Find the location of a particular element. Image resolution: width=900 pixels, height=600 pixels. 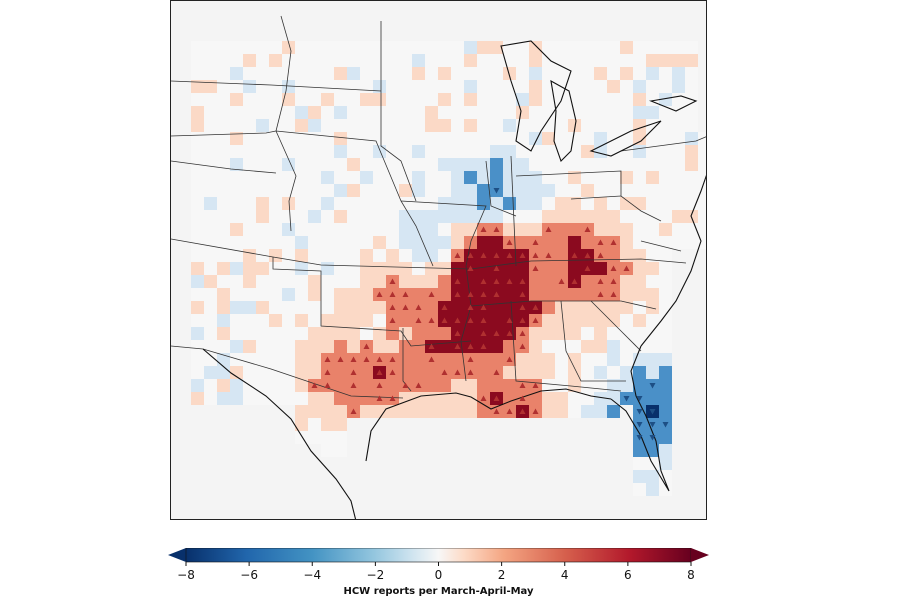

great-lakes is located at coordinates (536, 96).